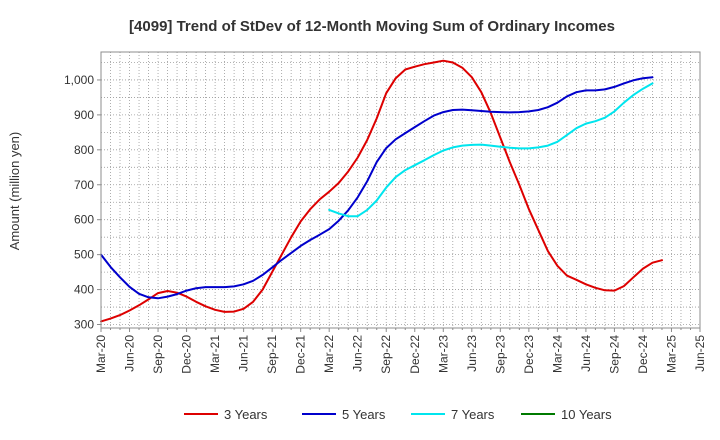 The image size is (720, 440). I want to click on x-tick-label: Sep-22, so click(386, 354).